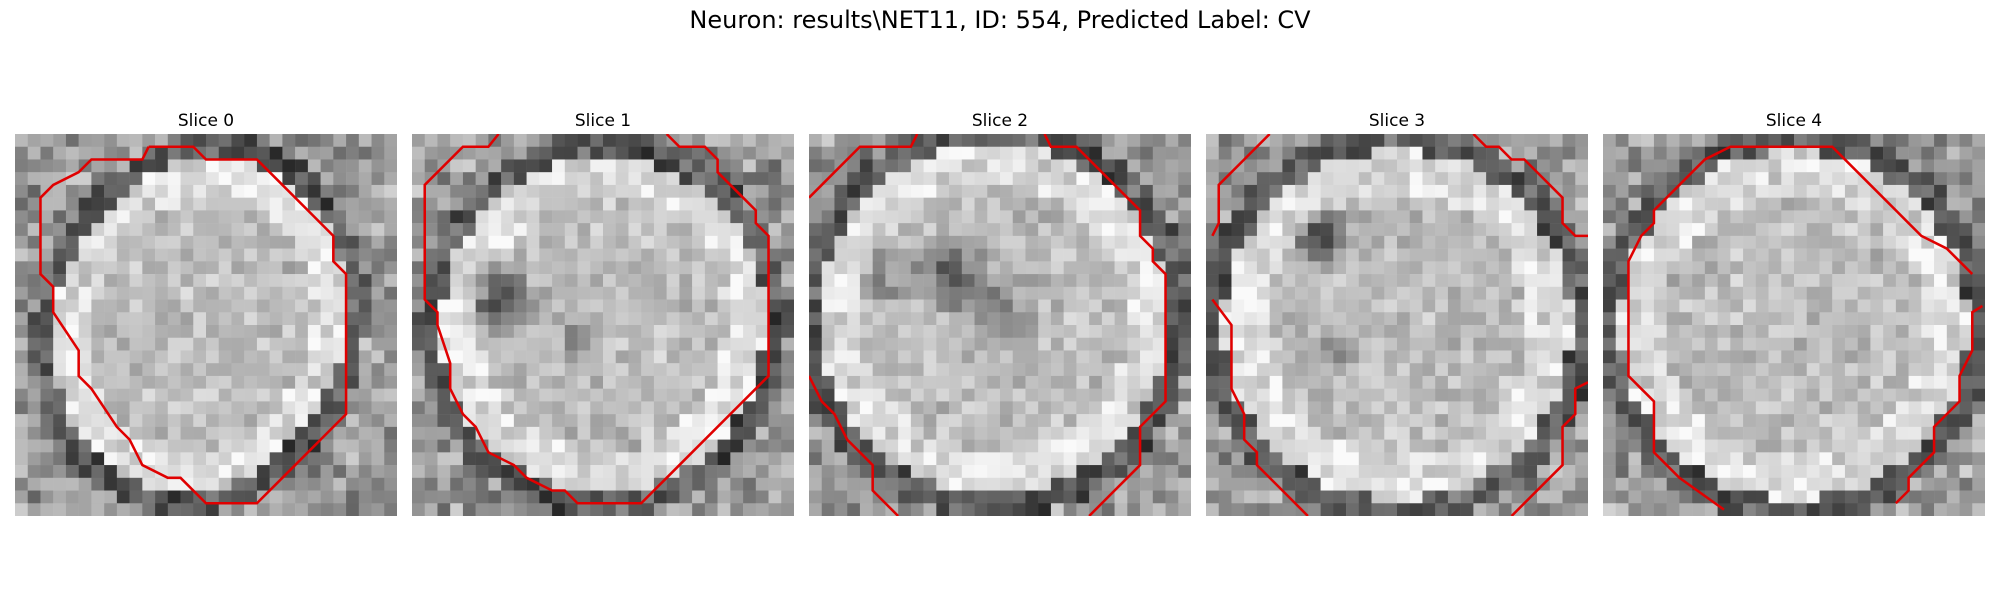  Describe the element at coordinates (206, 121) in the screenshot. I see `slice-title-0: Slice 0` at that location.